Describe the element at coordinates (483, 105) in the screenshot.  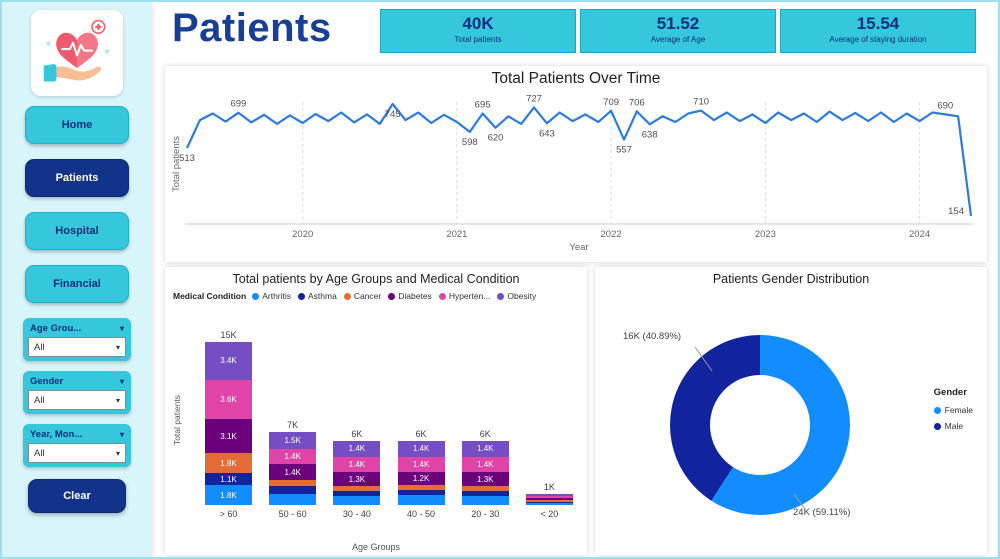
I see `svg-text: 695` at that location.